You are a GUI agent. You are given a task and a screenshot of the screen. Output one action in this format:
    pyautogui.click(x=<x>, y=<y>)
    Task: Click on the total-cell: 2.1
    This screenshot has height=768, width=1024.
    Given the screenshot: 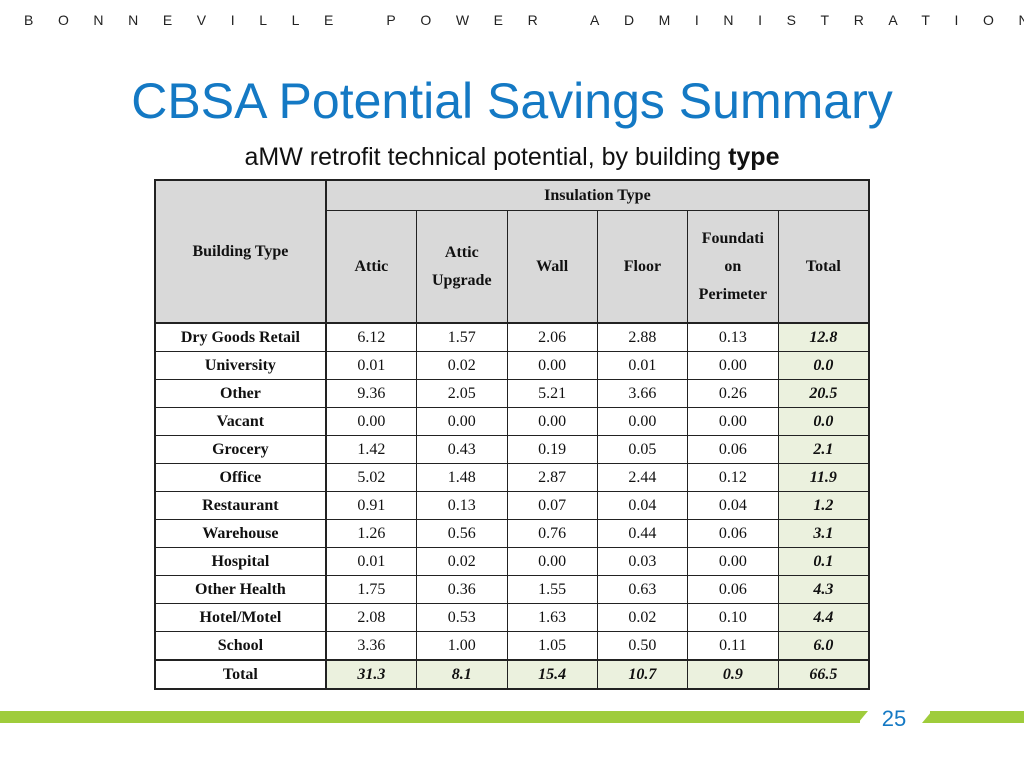 What is the action you would take?
    pyautogui.click(x=823, y=449)
    